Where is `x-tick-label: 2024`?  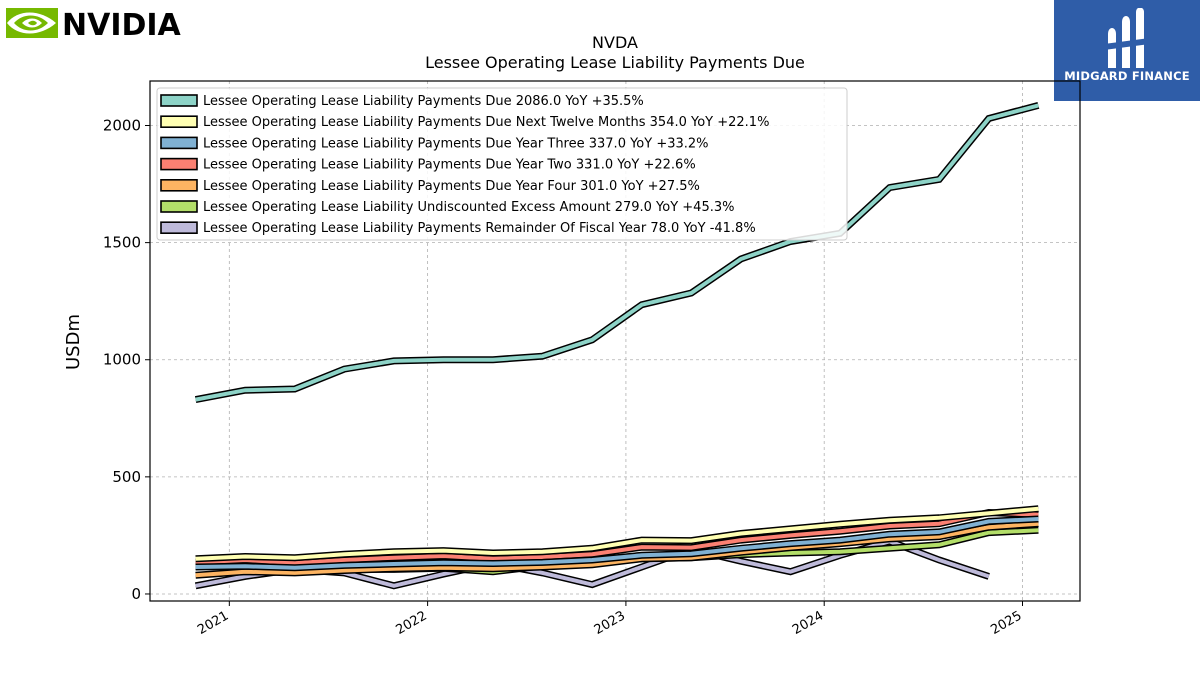 x-tick-label: 2024 is located at coordinates (808, 623).